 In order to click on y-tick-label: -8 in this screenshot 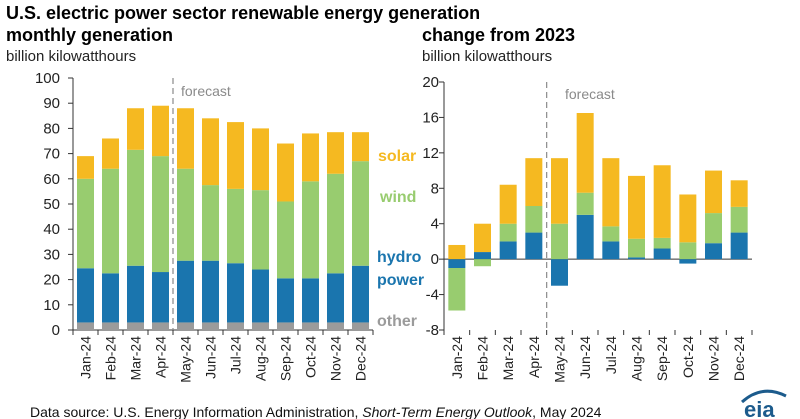, I will do `click(432, 330)`.